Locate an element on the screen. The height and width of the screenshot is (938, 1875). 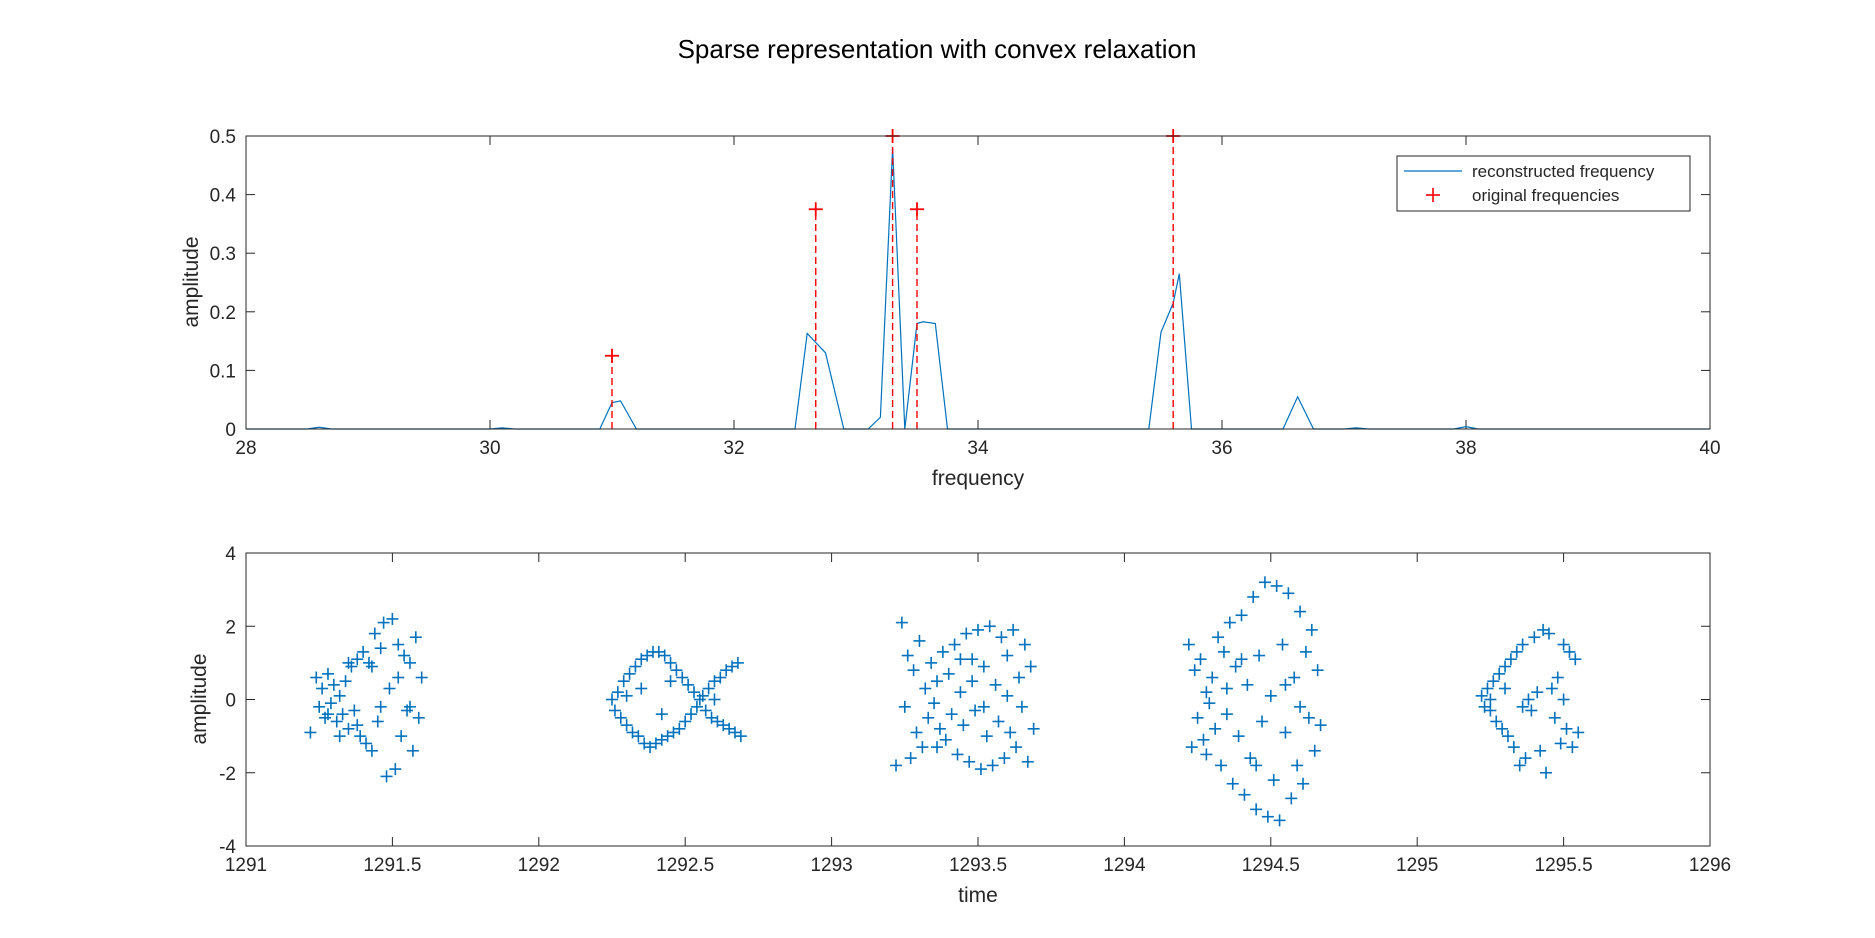
legend-entry-reconstructed: reconstructed frequency is located at coordinates (1563, 171).